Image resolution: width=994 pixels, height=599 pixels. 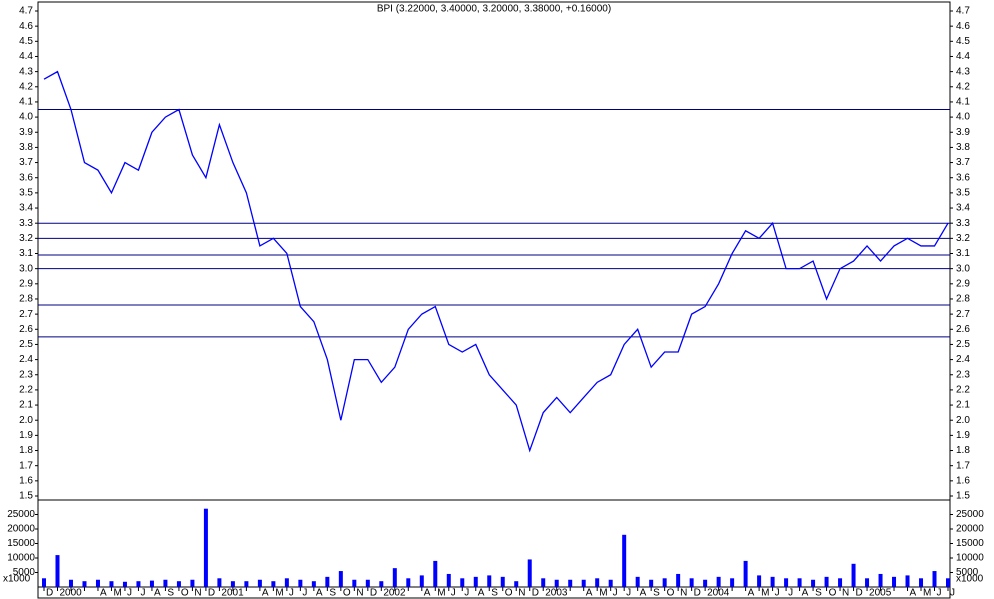 What do you see at coordinates (509, 593) in the screenshot?
I see `x-tick-label: O` at bounding box center [509, 593].